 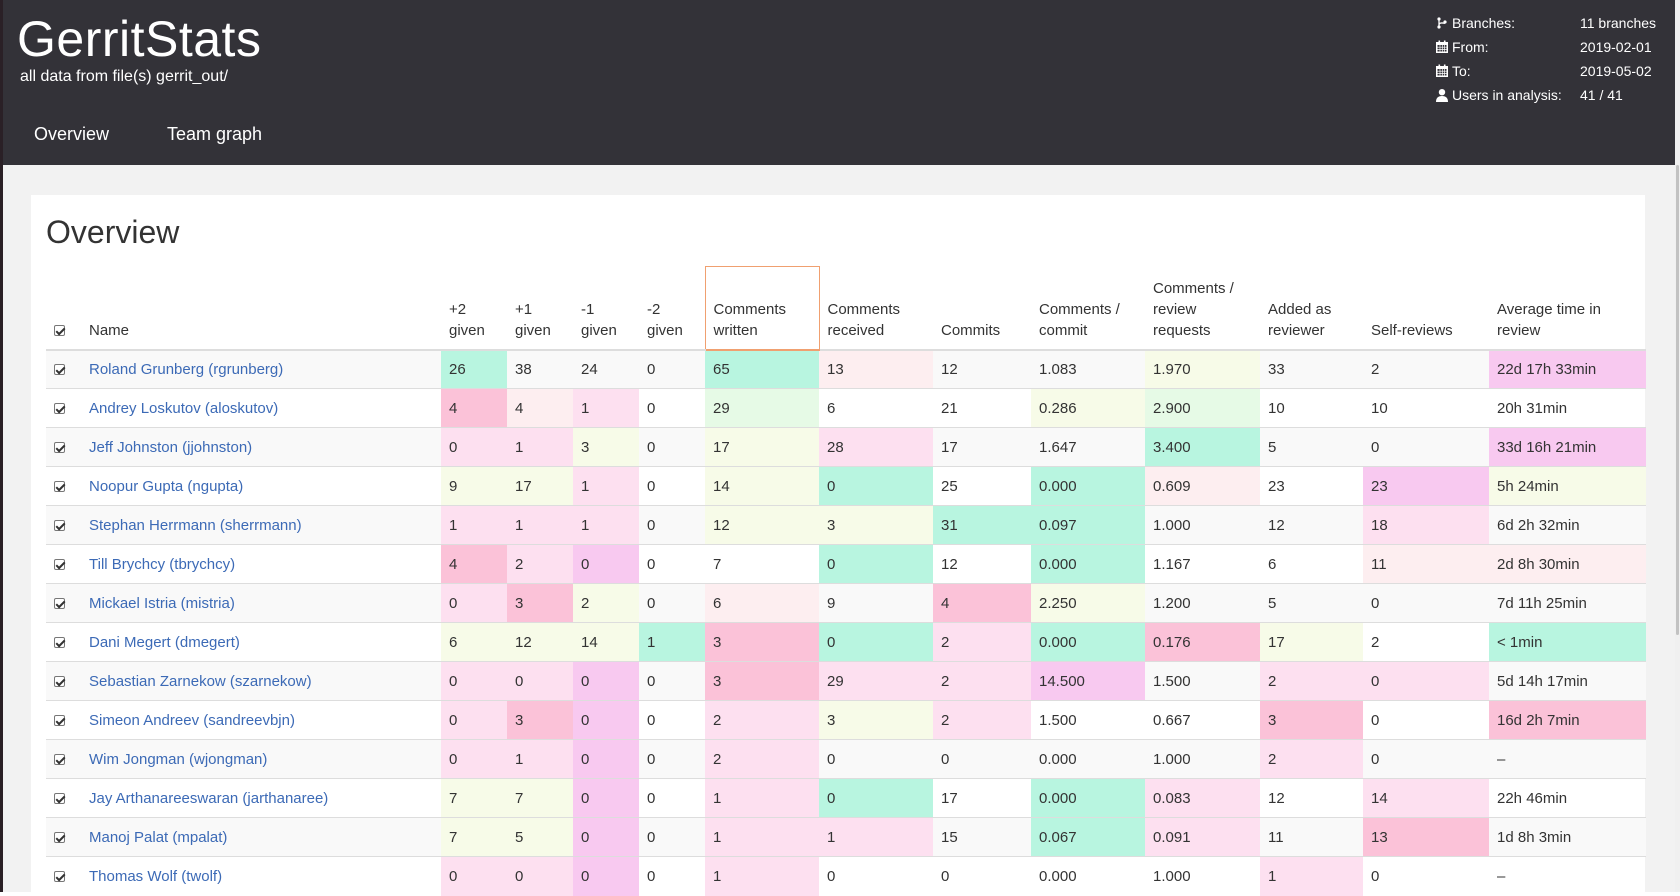 I want to click on cell-average-time: 2d 8h 30min, so click(x=1567, y=564).